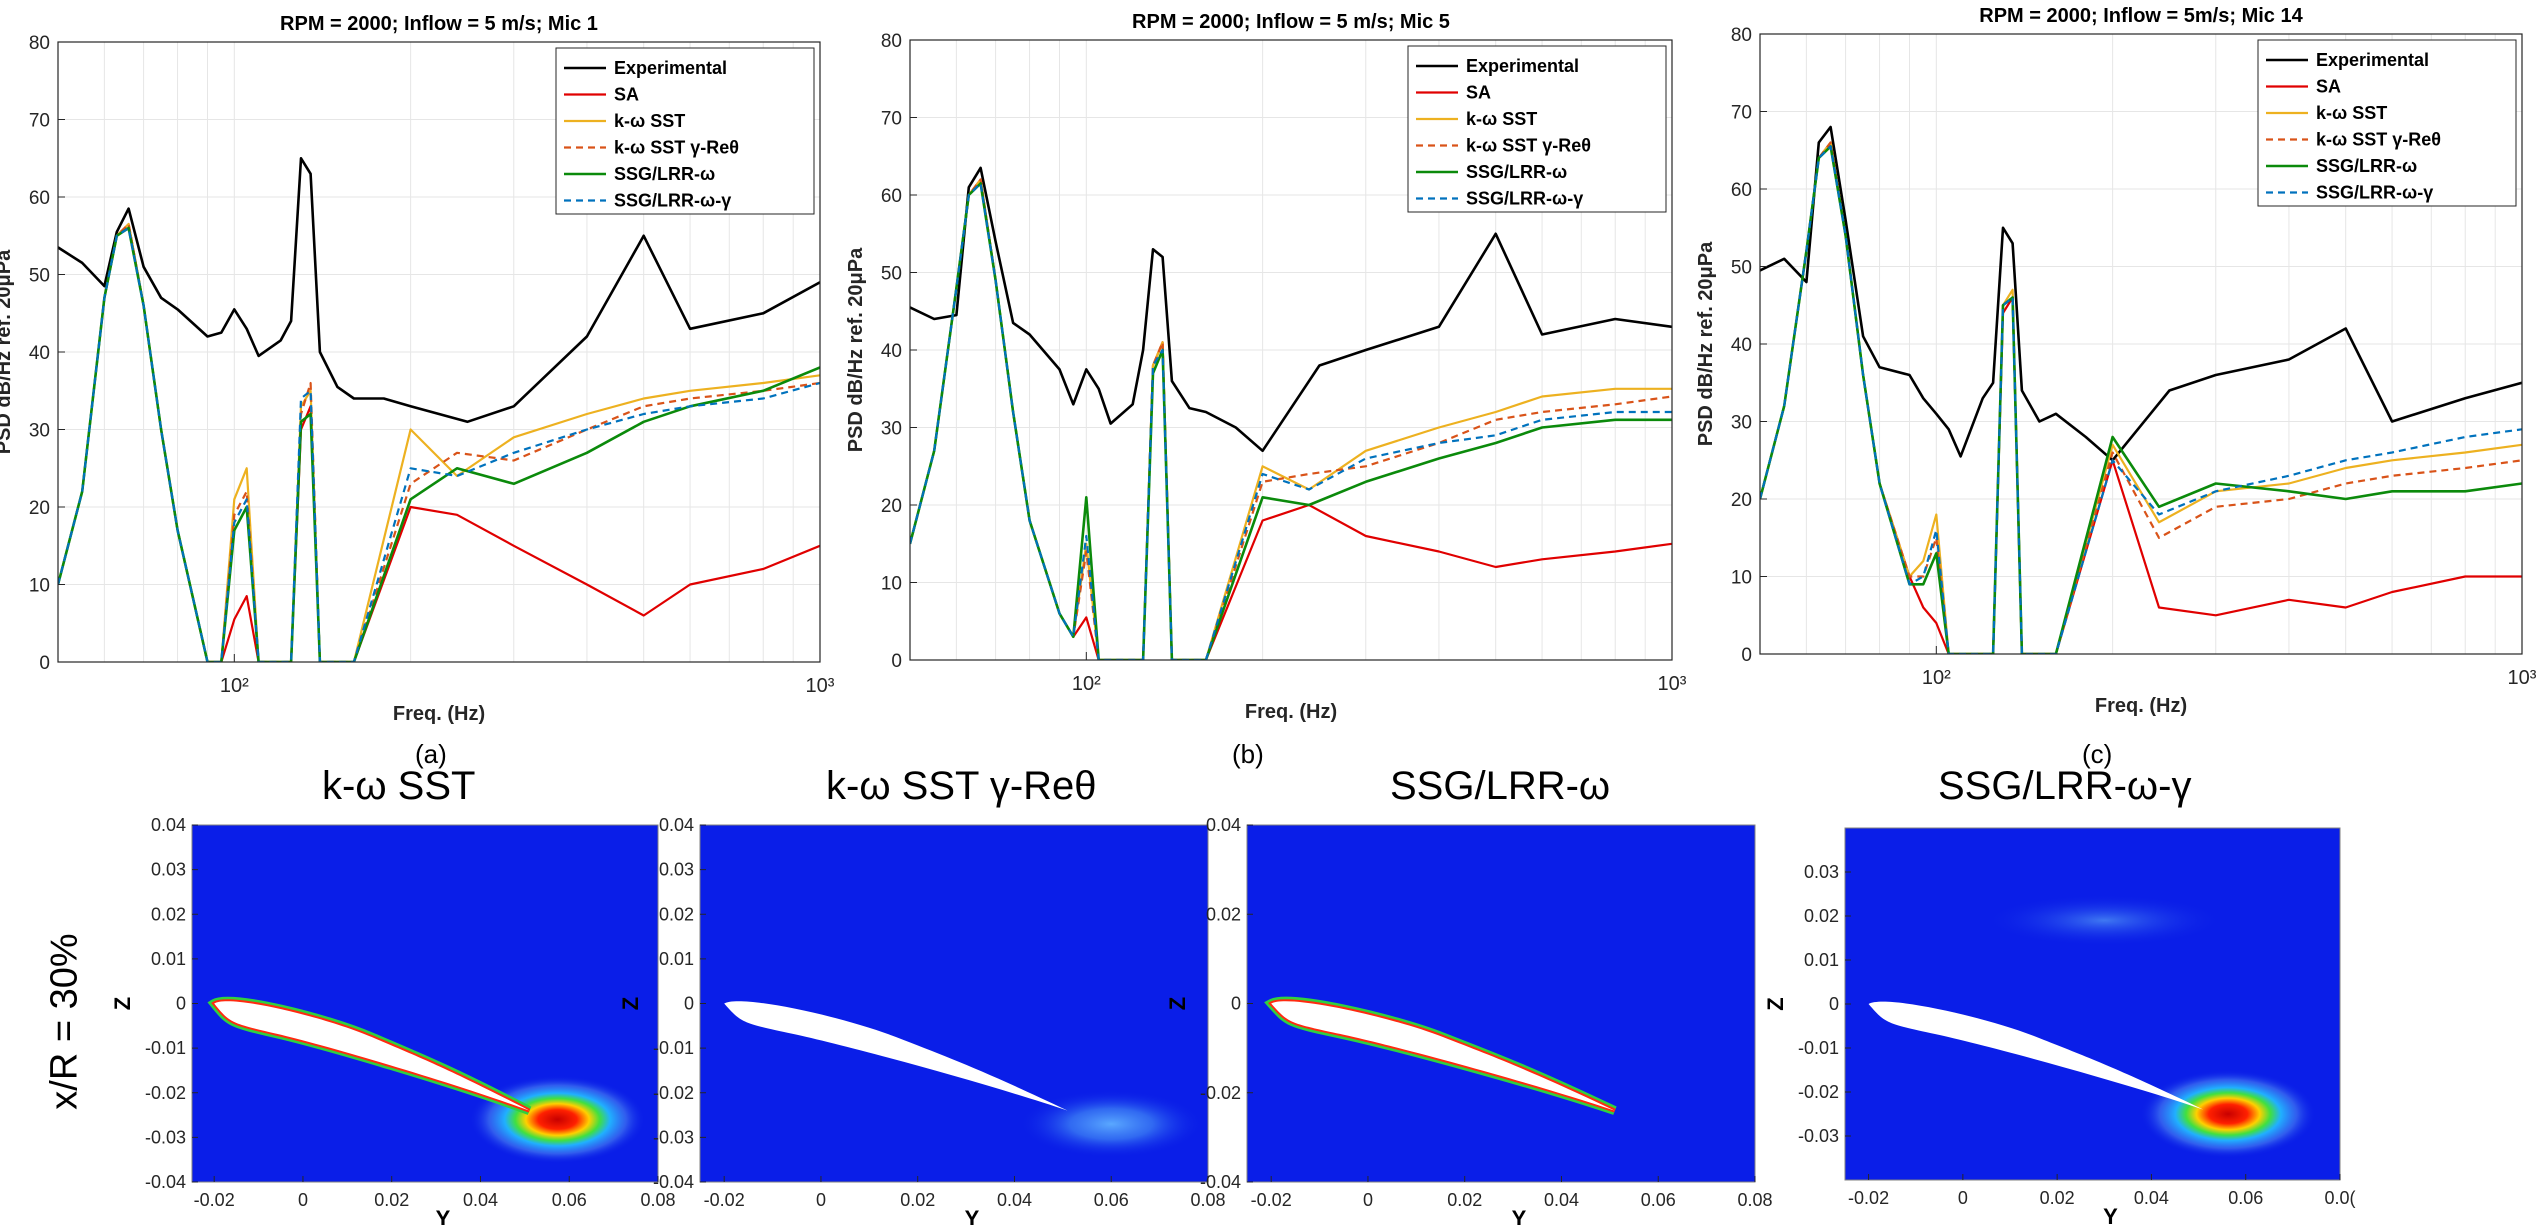 The width and height of the screenshot is (2542, 1225). Describe the element at coordinates (1111, 1123) in the screenshot. I see `wake-region` at that location.